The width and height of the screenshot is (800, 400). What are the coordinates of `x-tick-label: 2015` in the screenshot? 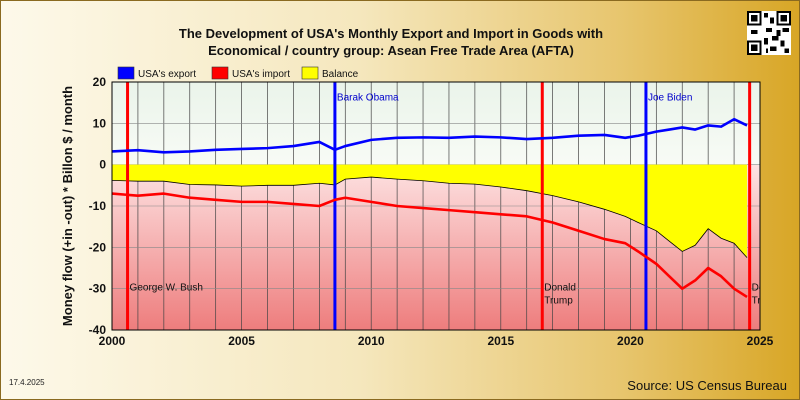 It's located at (500, 341).